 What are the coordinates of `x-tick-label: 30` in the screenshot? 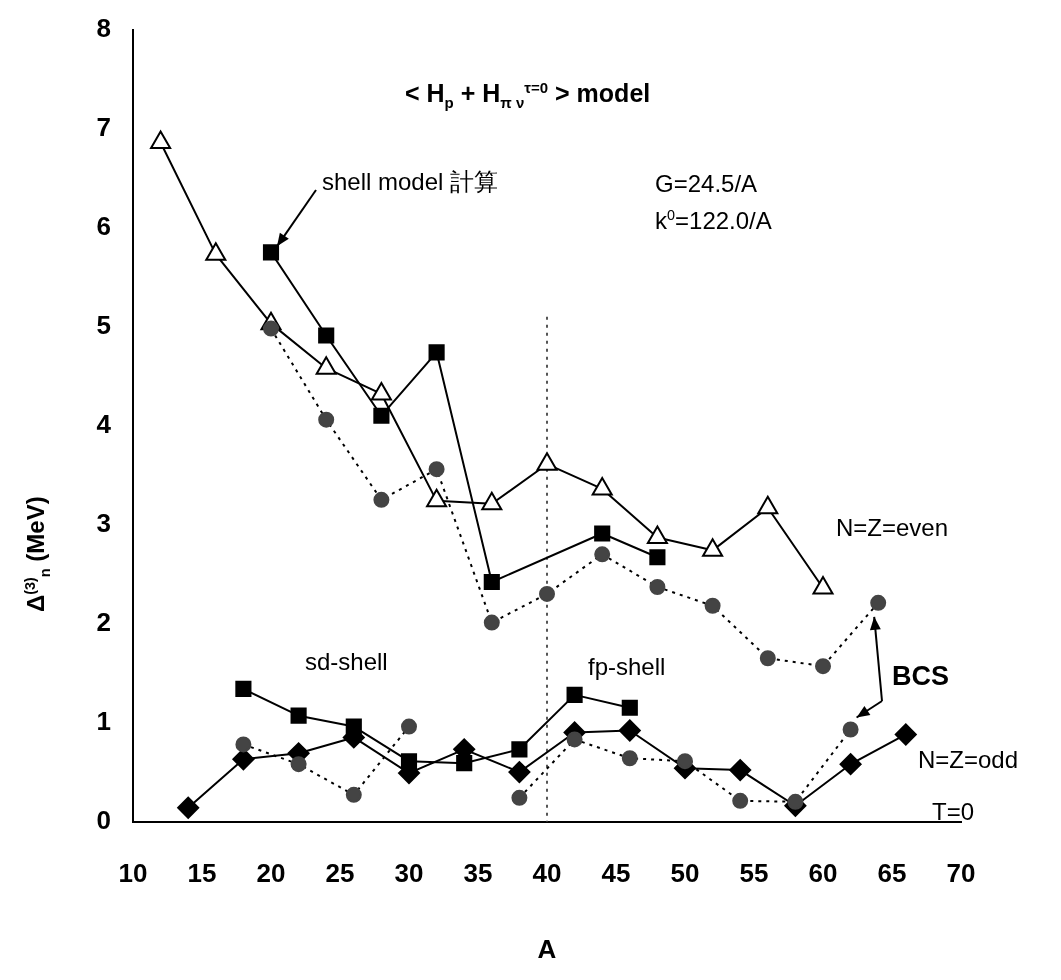 It's located at (409, 873).